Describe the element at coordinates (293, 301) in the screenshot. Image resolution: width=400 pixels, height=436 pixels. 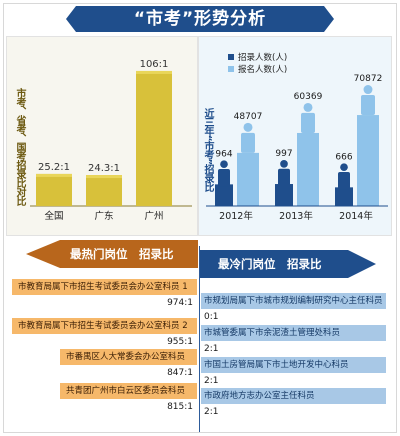
I see `cold-job-name: 市规划局属下市城市规划编制研究中心主任科员` at that location.